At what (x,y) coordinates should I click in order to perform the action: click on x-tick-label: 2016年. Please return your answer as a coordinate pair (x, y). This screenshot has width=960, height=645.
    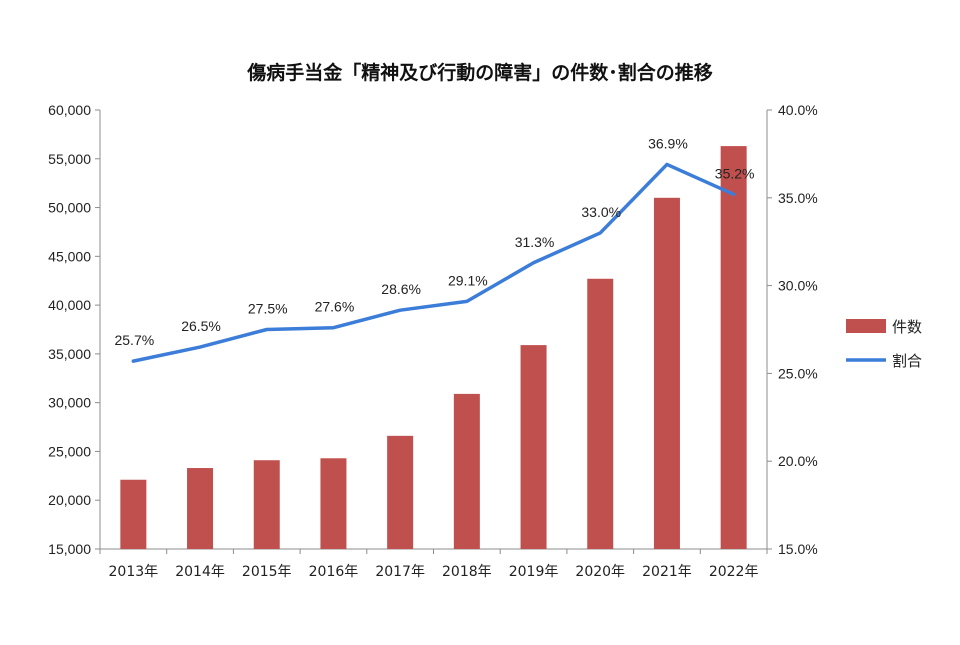
    Looking at the image, I should click on (334, 572).